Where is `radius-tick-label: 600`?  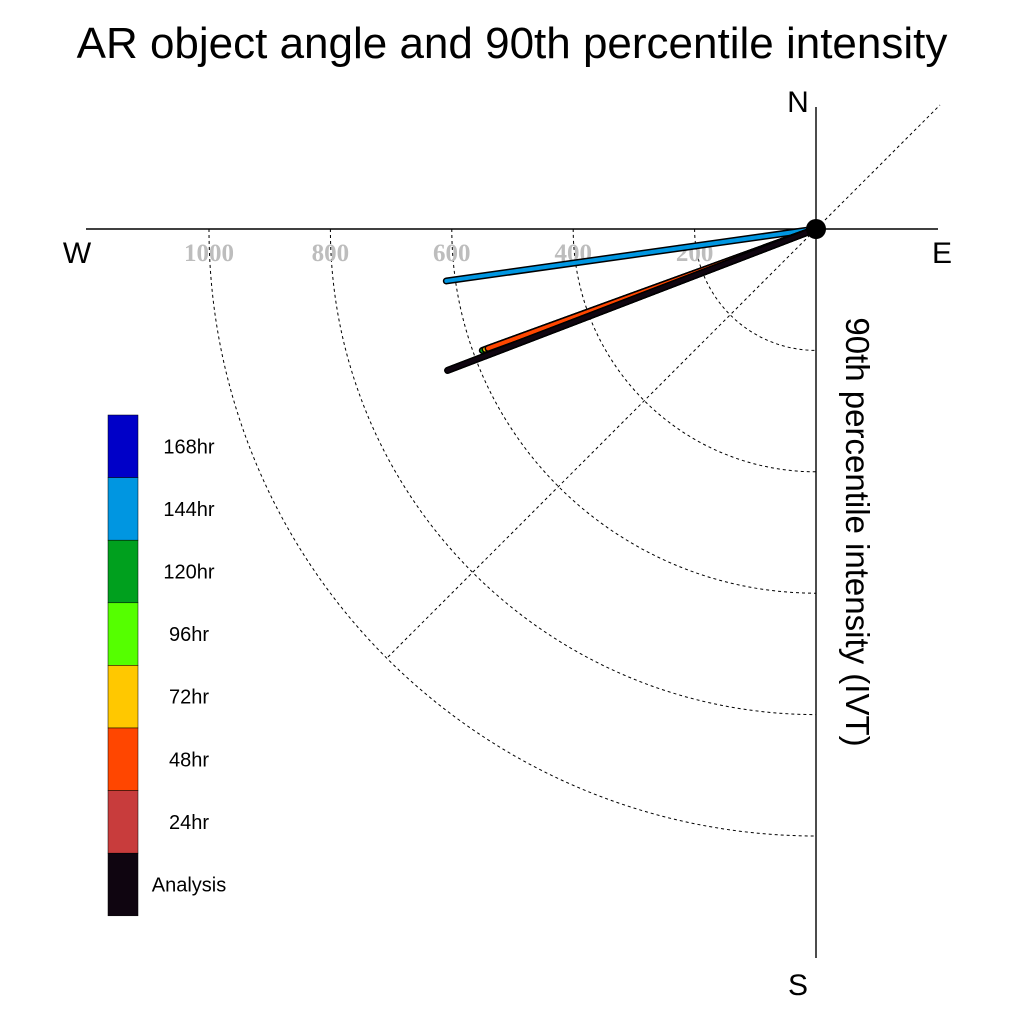
radius-tick-label: 600 is located at coordinates (452, 253).